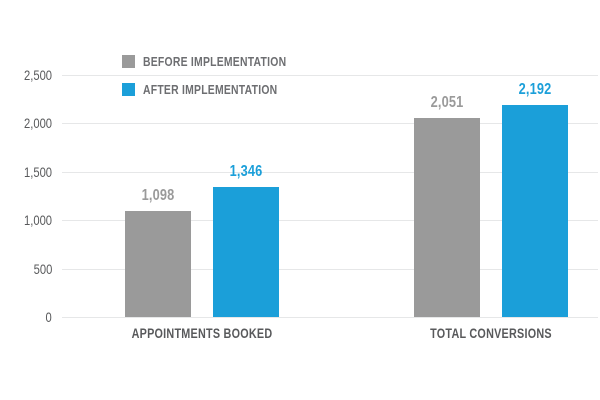 The width and height of the screenshot is (600, 400). Describe the element at coordinates (42, 269) in the screenshot. I see `y-axis-label-500: 500` at that location.